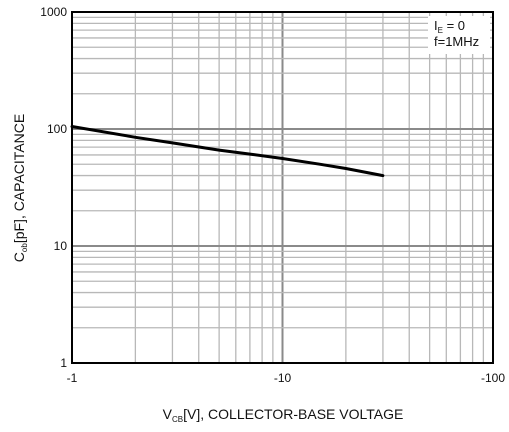  I want to click on y-tick-label: 1000, so click(53, 12).